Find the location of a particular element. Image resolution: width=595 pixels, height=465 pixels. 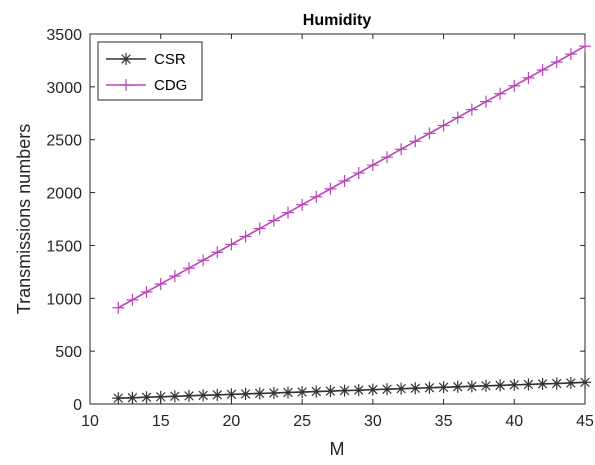

y-tick-label: 1500 is located at coordinates (64, 246).